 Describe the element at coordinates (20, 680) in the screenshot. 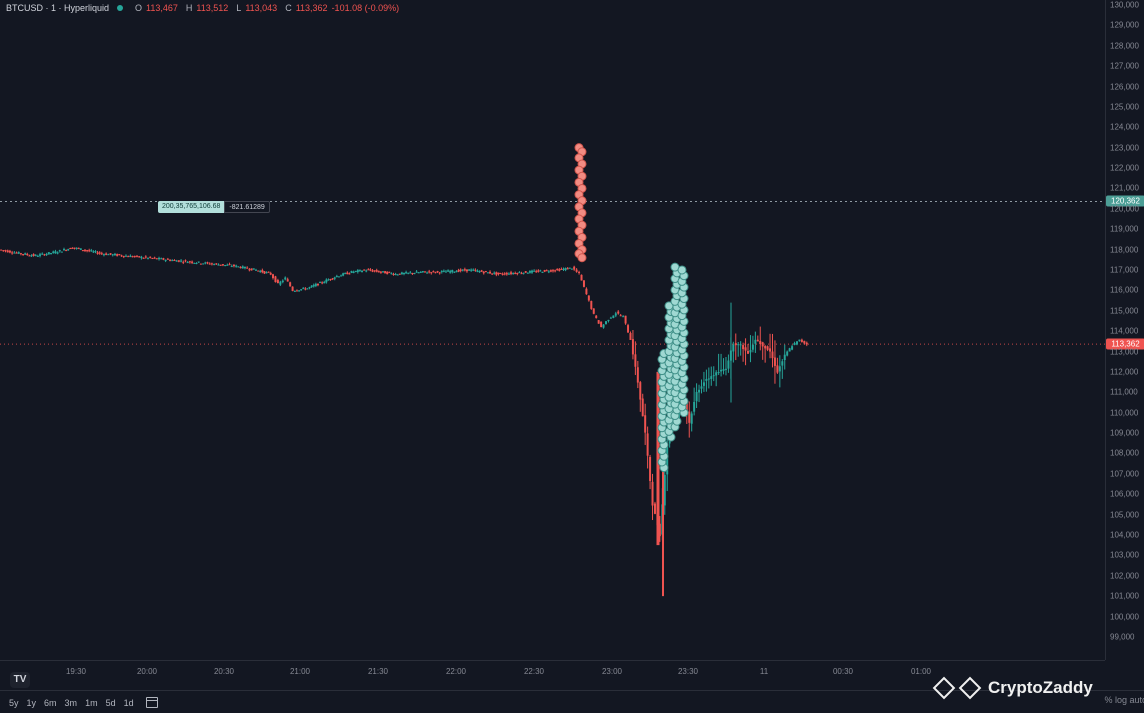

I see `tradingview-logo-icon: TV` at that location.